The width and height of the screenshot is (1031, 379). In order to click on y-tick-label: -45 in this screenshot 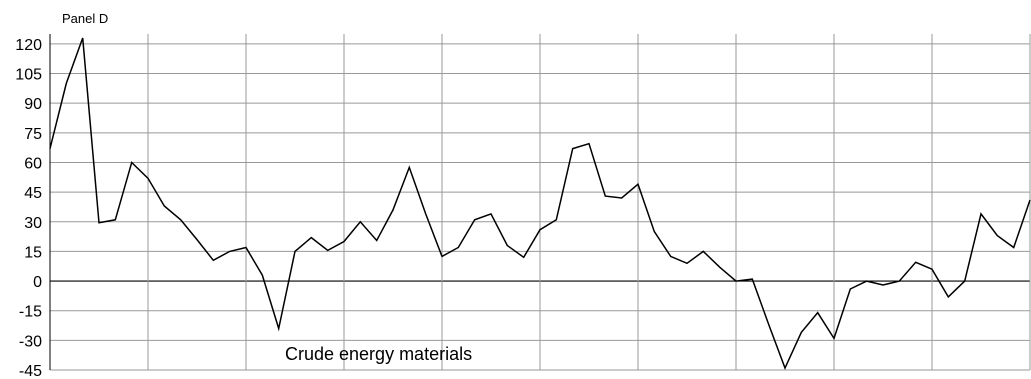, I will do `click(30, 371)`.